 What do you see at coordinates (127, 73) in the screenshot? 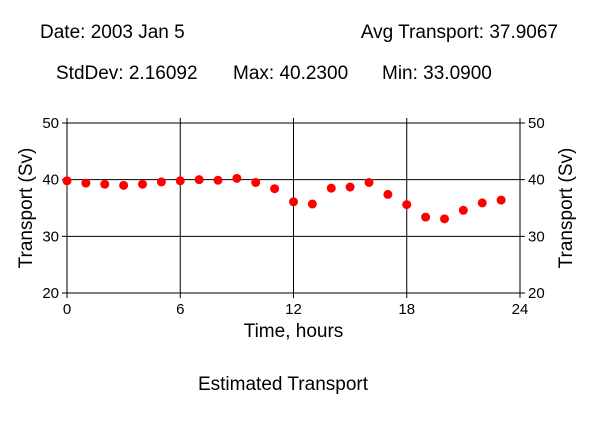
I see `stddev-label: StdDev: 2.16092` at bounding box center [127, 73].